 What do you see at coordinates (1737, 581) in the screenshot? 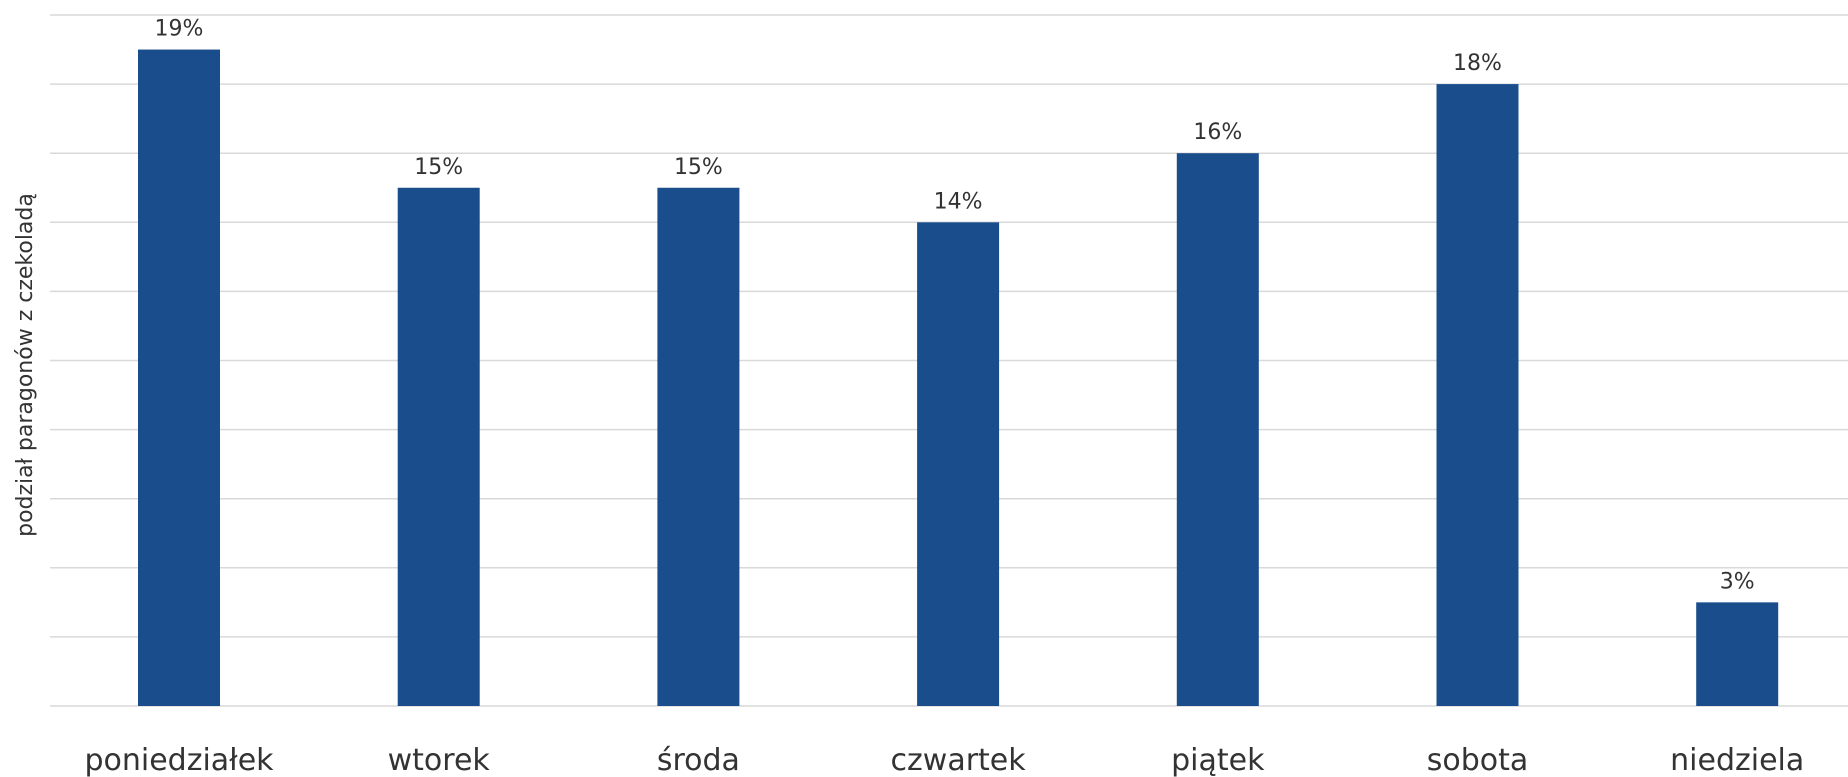
I see `data-label-6: 3%` at bounding box center [1737, 581].